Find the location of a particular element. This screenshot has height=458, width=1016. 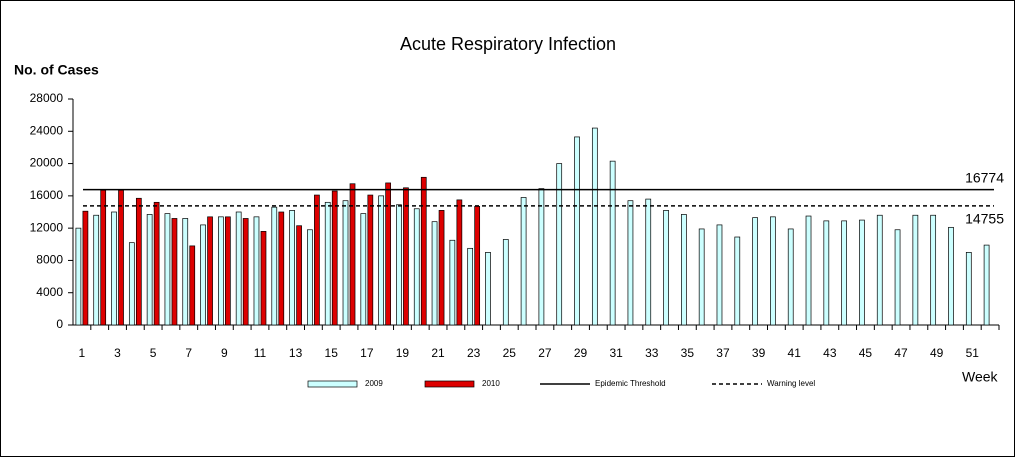

x-tick-label: 29 is located at coordinates (581, 353).